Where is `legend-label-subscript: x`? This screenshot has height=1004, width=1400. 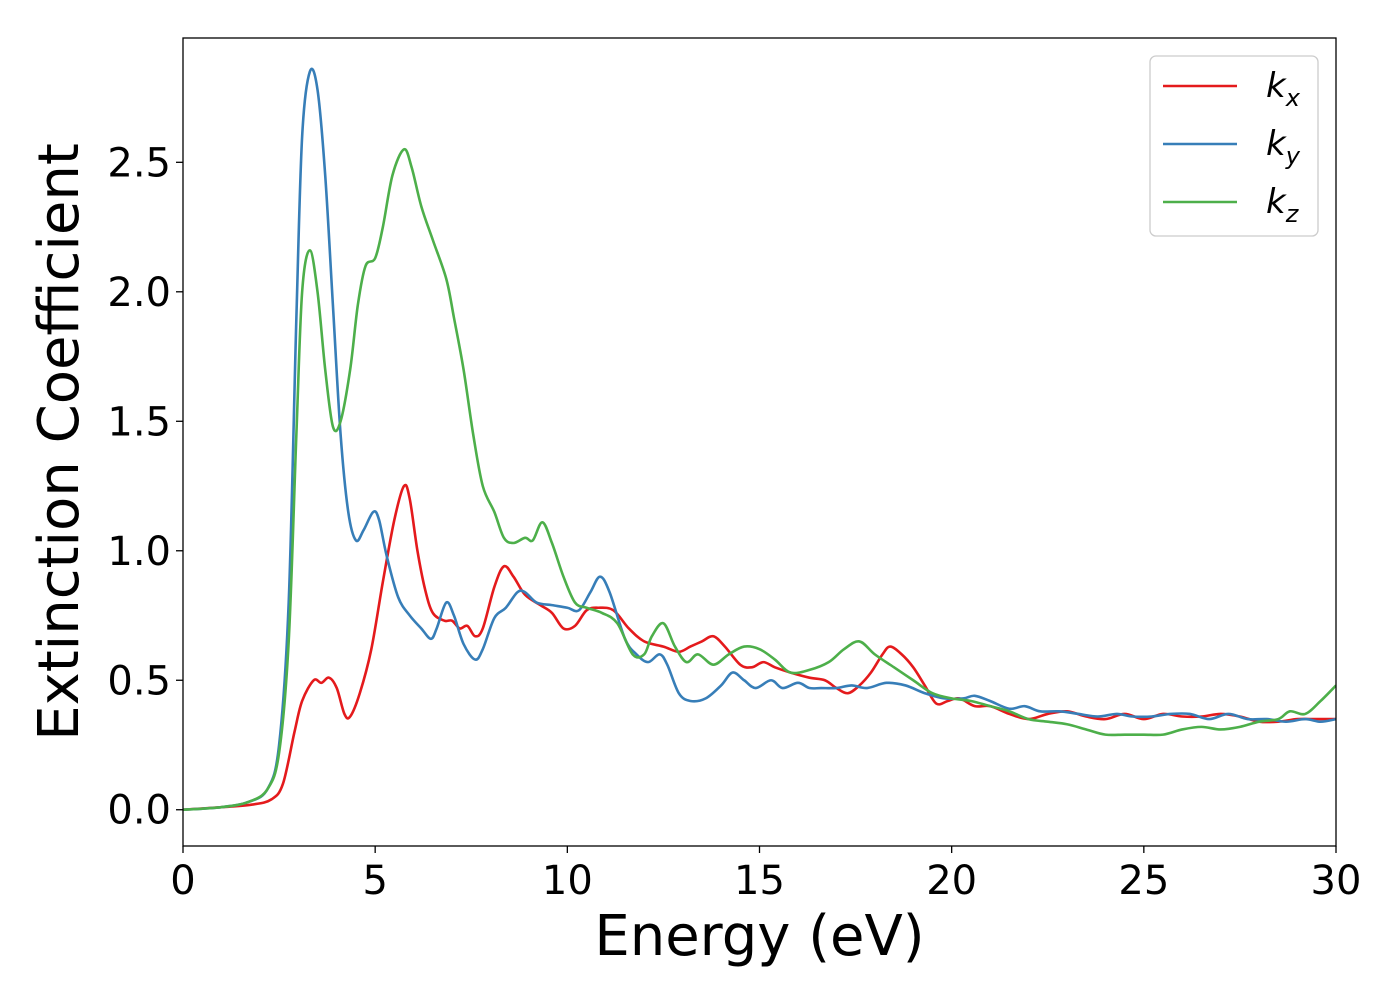 legend-label-subscript: x is located at coordinates (1293, 98).